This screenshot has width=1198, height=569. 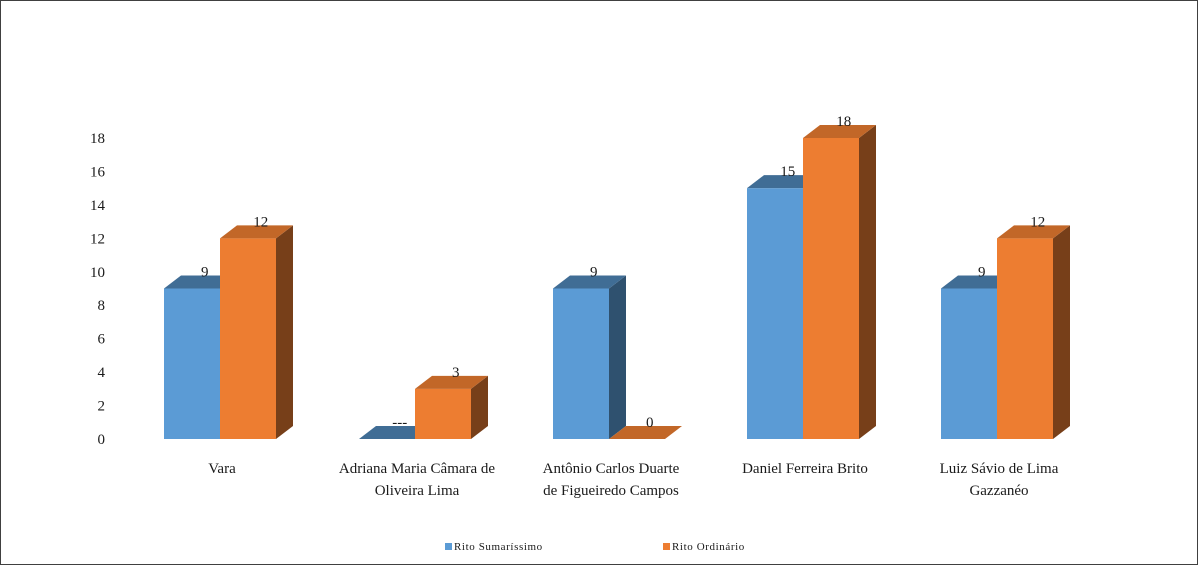 What do you see at coordinates (97, 239) in the screenshot?
I see `y-tick-label: 12` at bounding box center [97, 239].